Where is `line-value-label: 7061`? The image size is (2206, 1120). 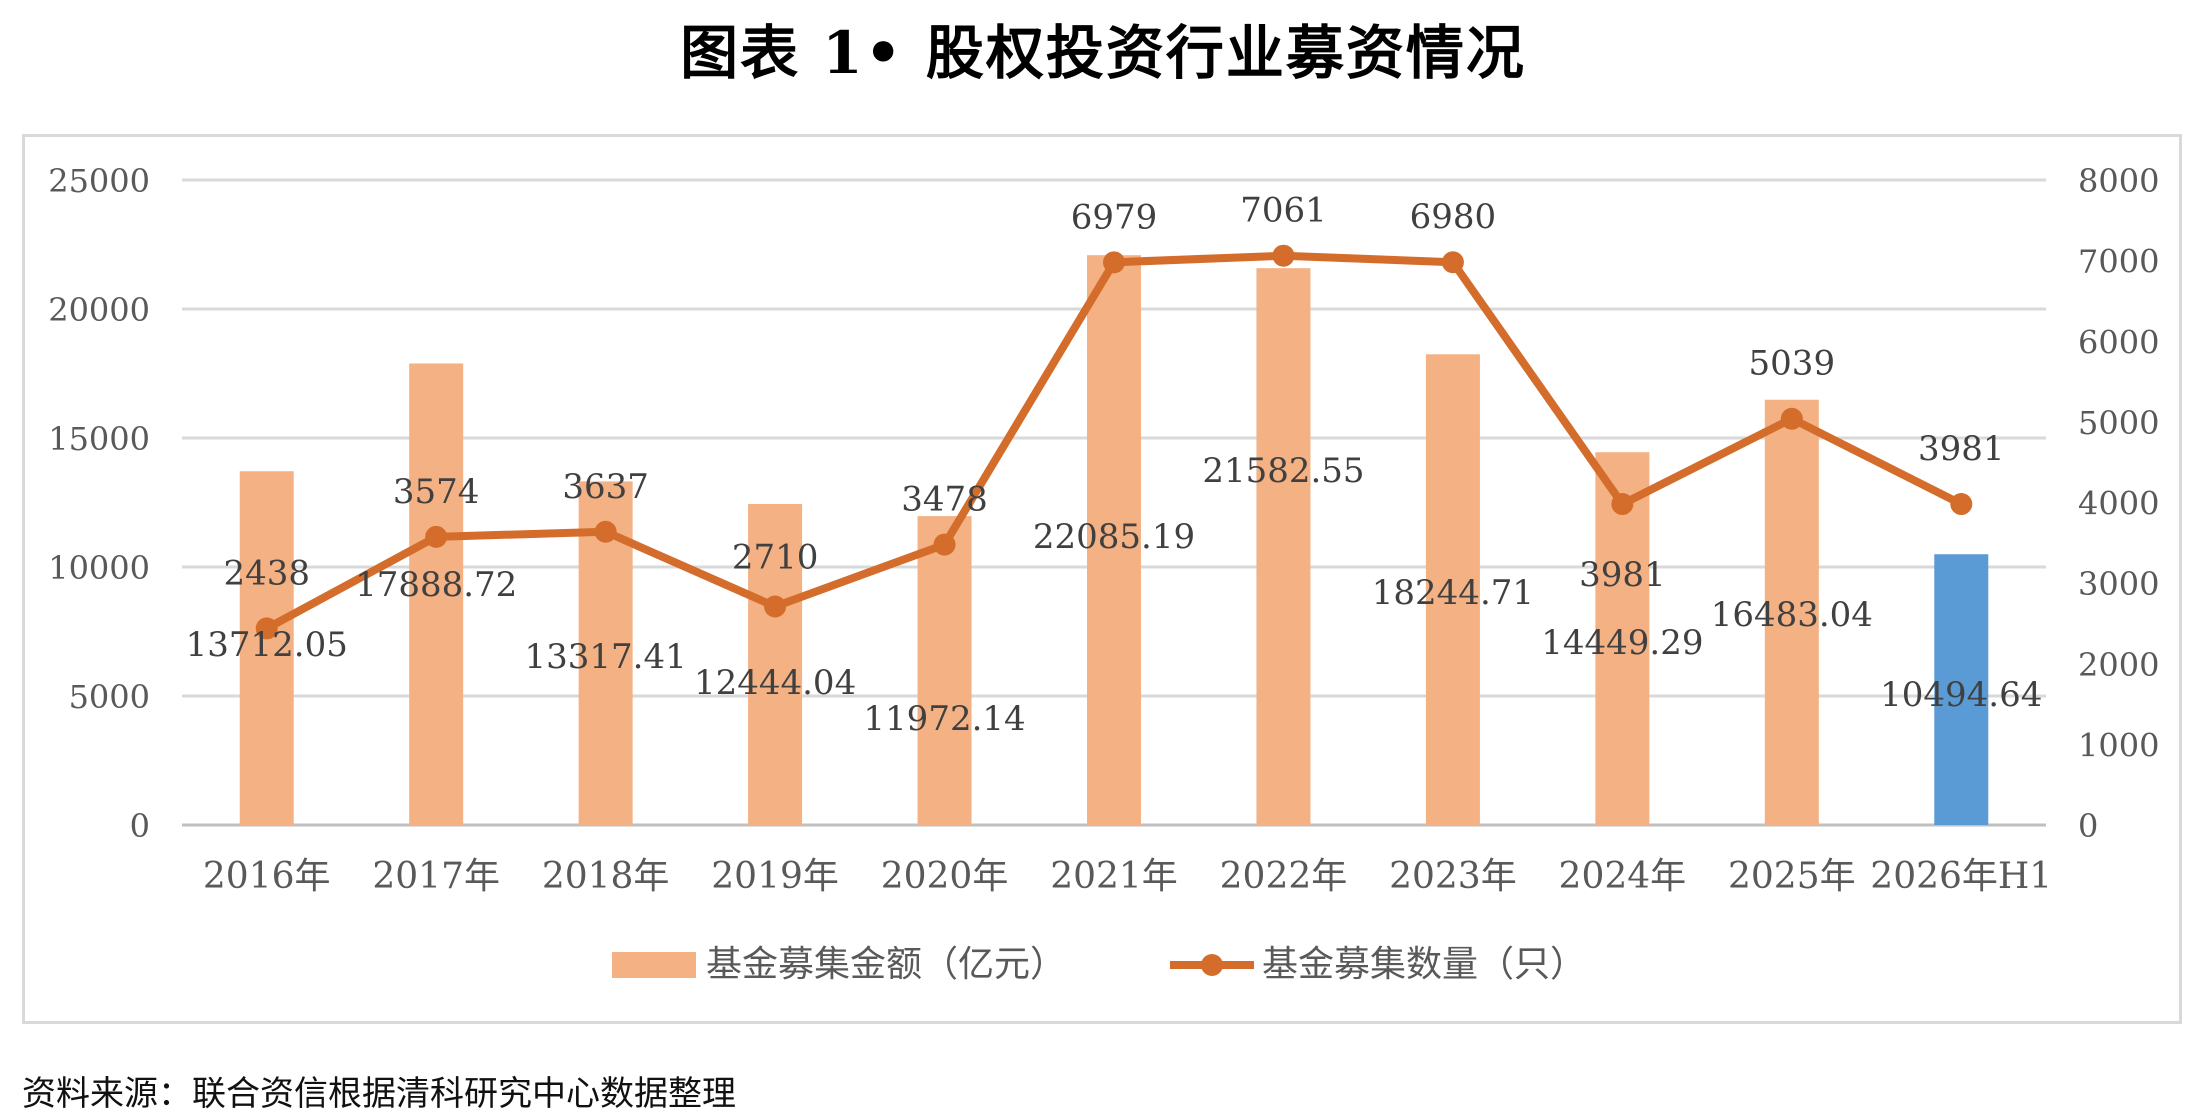 line-value-label: 7061 is located at coordinates (1283, 211).